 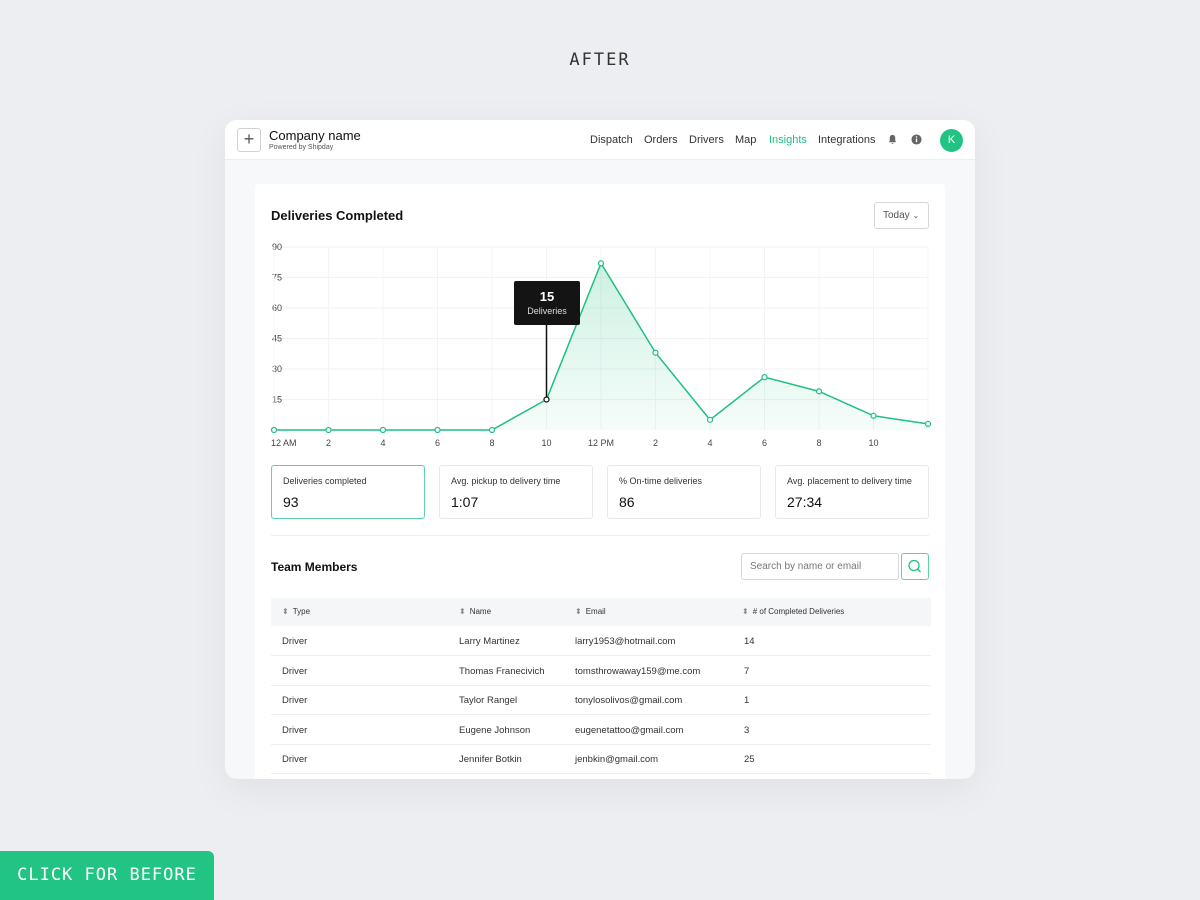 What do you see at coordinates (601, 443) in the screenshot?
I see `x-tick-label: 12 PM` at bounding box center [601, 443].